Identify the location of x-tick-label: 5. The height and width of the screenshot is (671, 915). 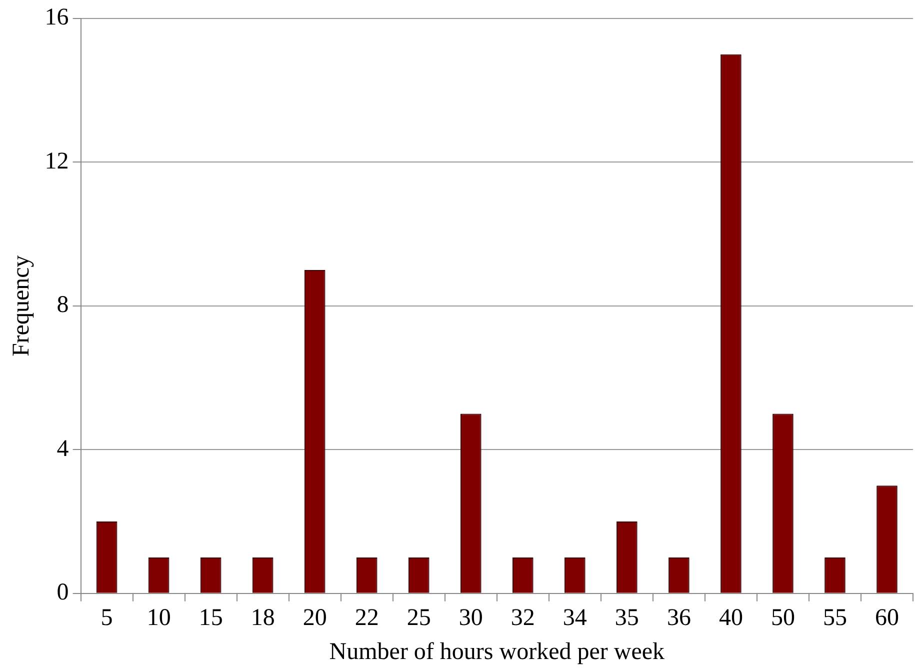
(106, 618).